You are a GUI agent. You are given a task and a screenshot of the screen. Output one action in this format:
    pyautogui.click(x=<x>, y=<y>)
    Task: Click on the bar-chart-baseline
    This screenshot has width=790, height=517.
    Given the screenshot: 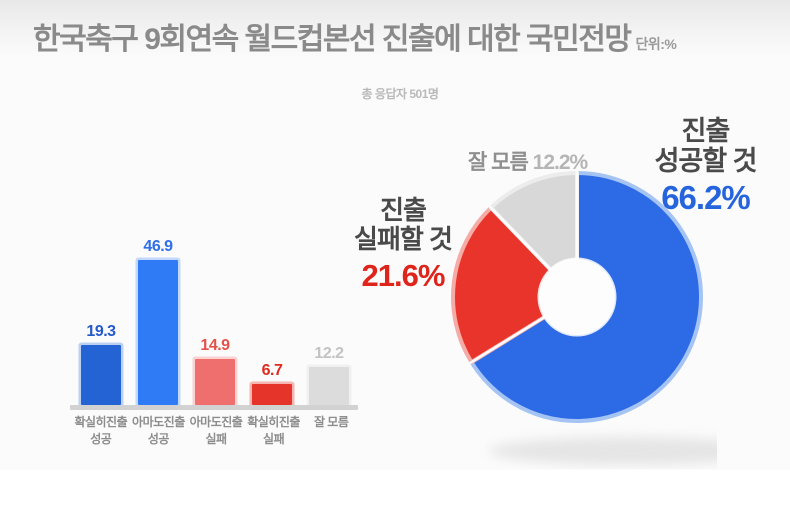 What is the action you would take?
    pyautogui.click(x=214, y=407)
    